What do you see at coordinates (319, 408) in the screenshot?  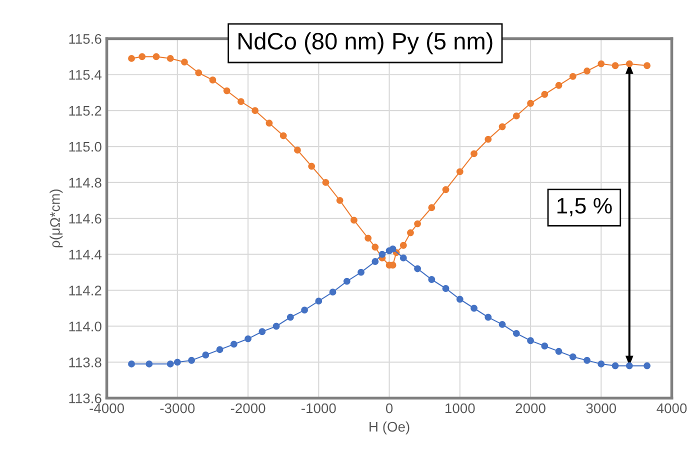 I see `x-tick-label: -1000` at bounding box center [319, 408].